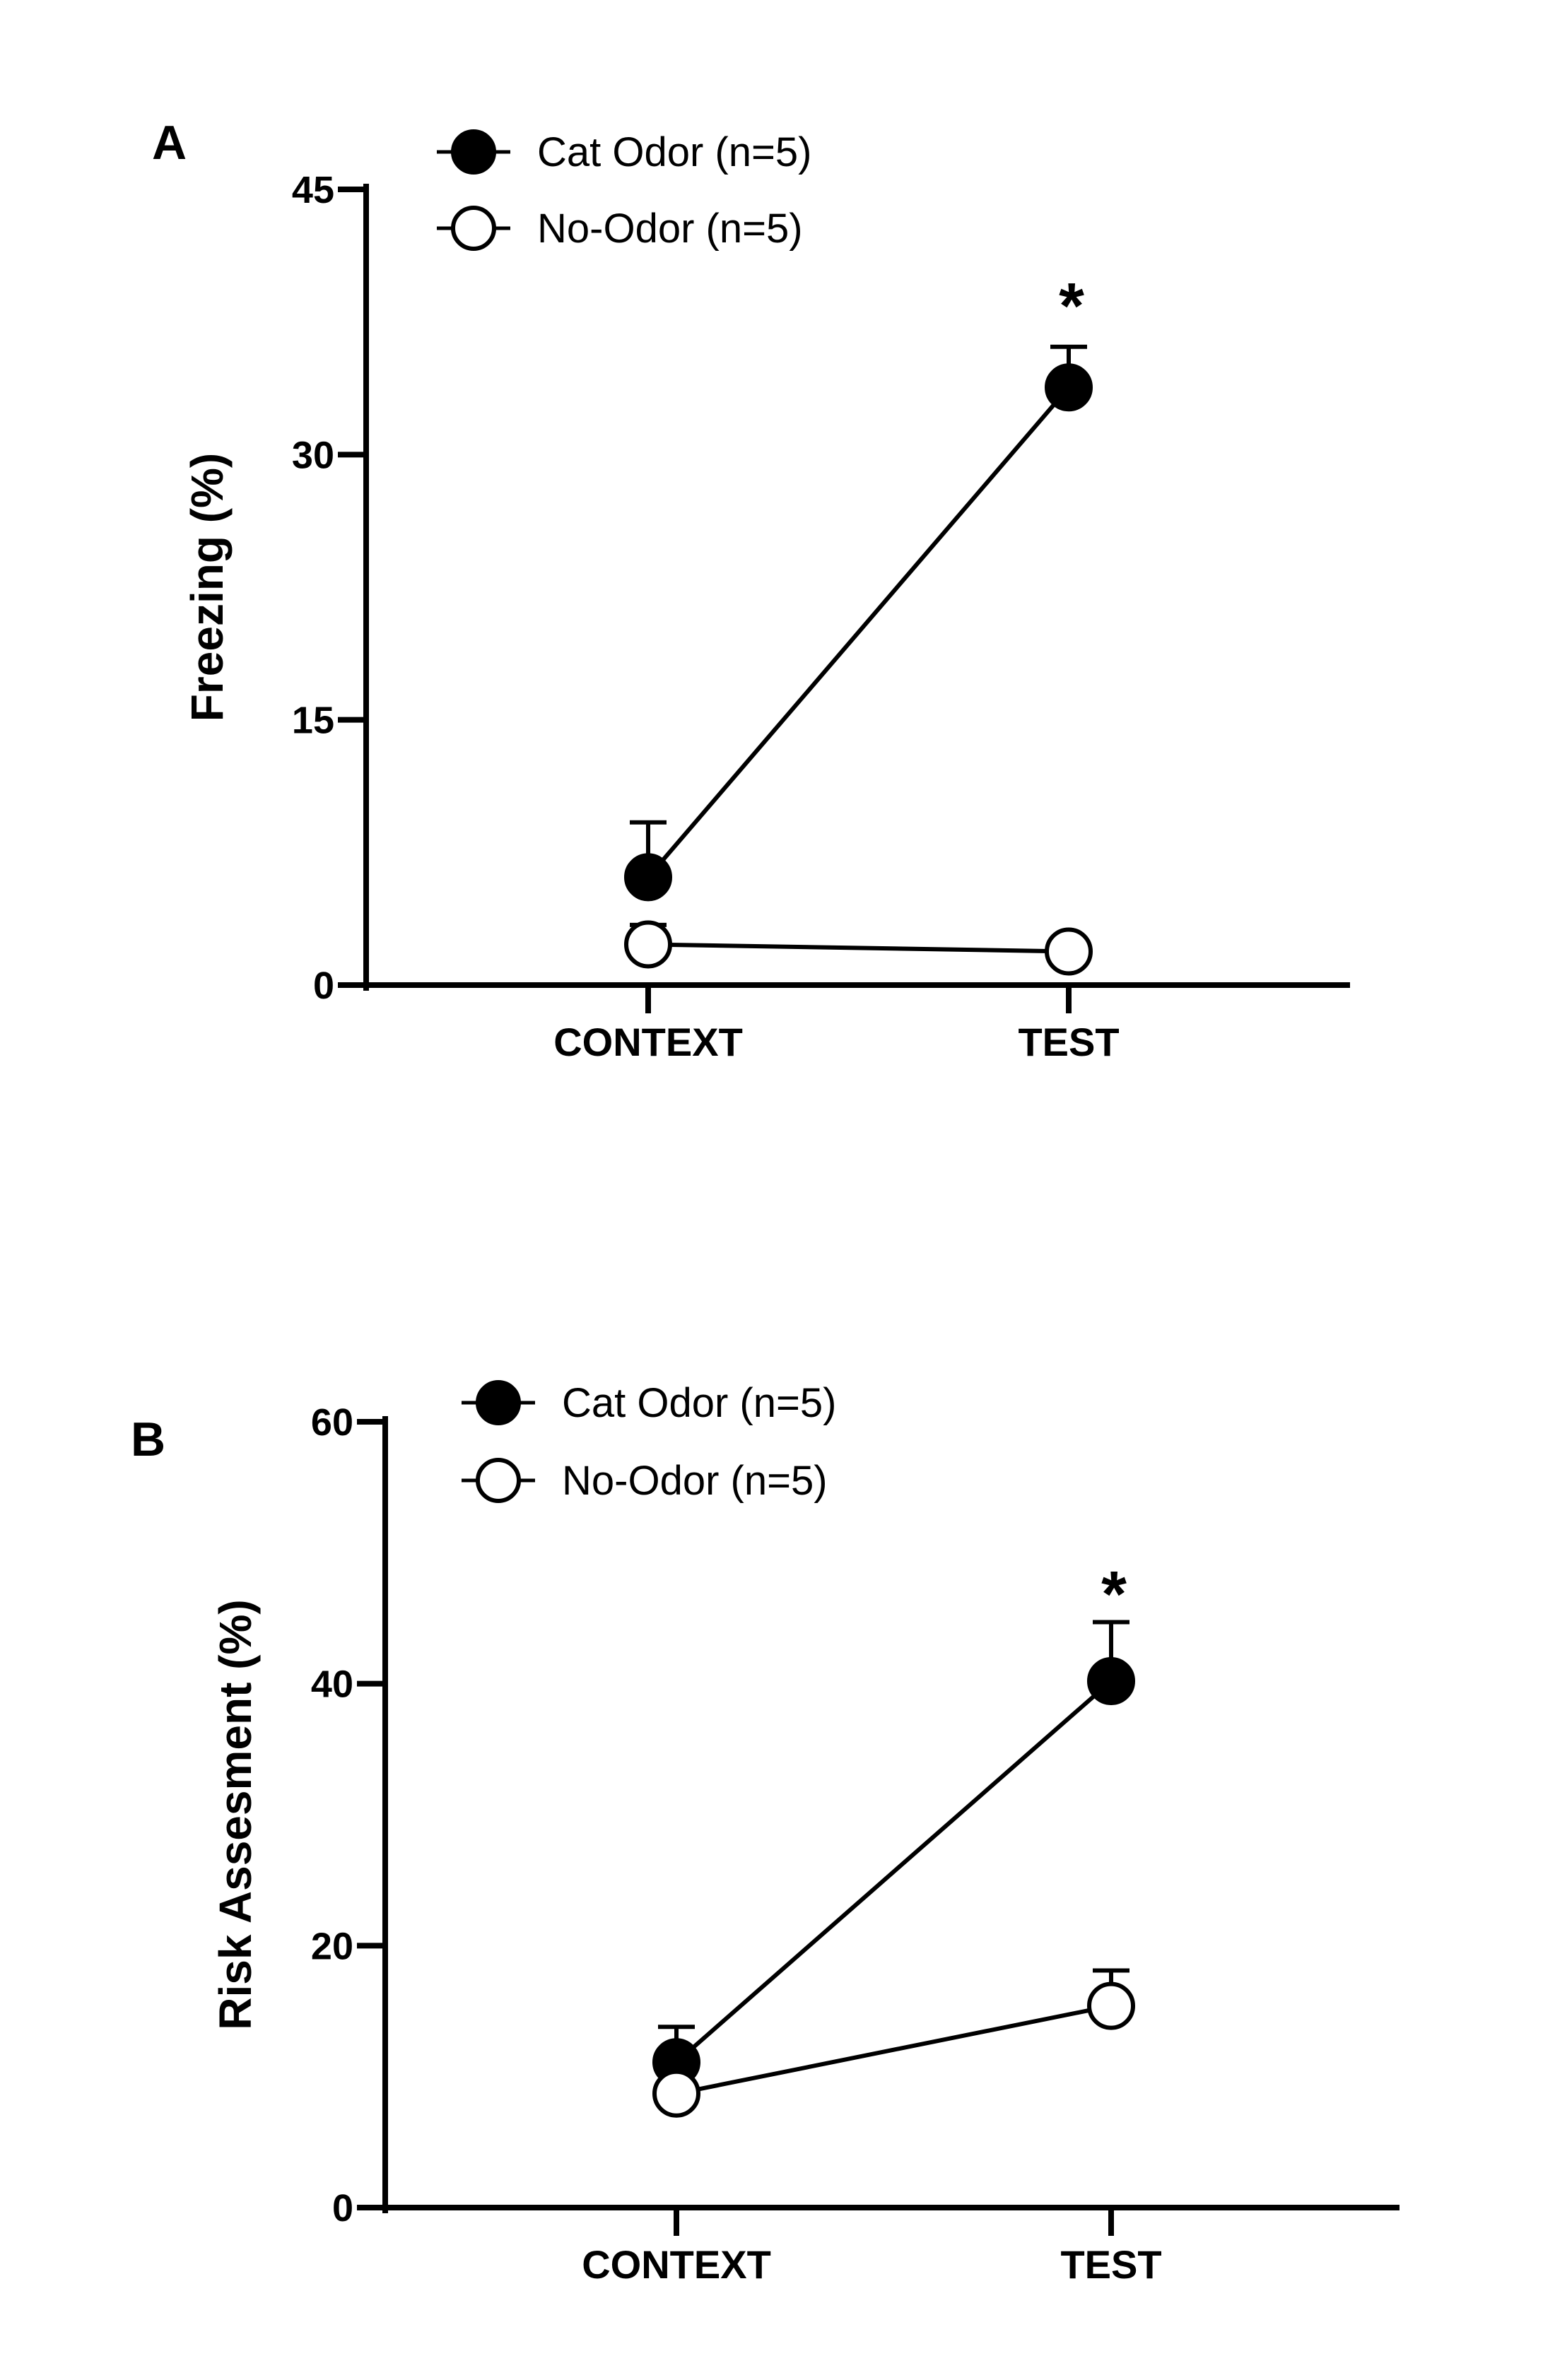  I want to click on y-tick-label: 20, so click(332, 1946).